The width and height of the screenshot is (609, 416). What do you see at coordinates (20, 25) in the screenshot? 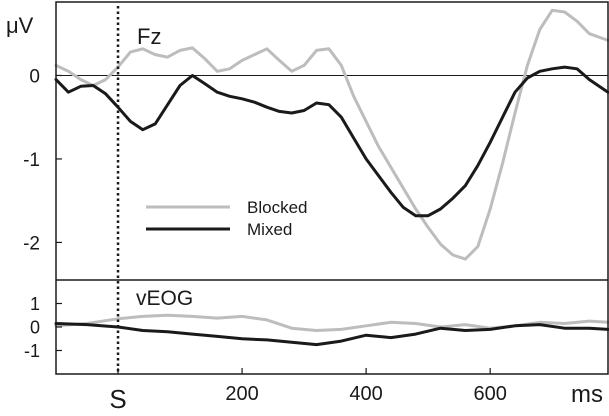
I see `y-unit-label: μV` at bounding box center [20, 25].